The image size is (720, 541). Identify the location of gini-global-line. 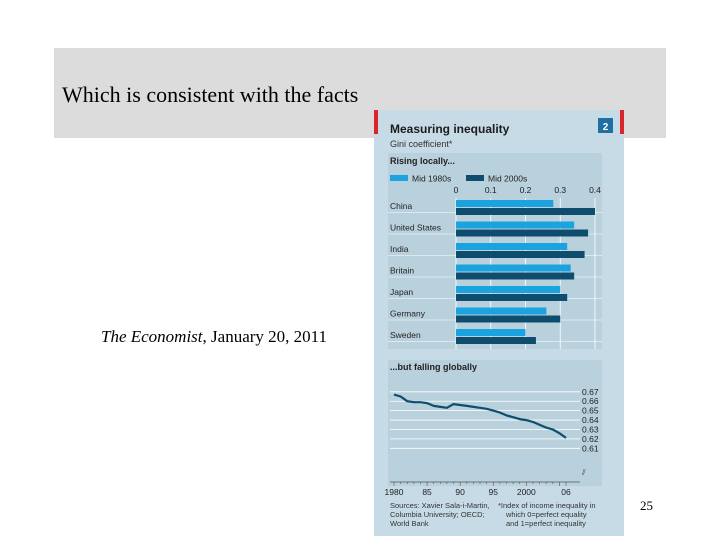
(480, 416).